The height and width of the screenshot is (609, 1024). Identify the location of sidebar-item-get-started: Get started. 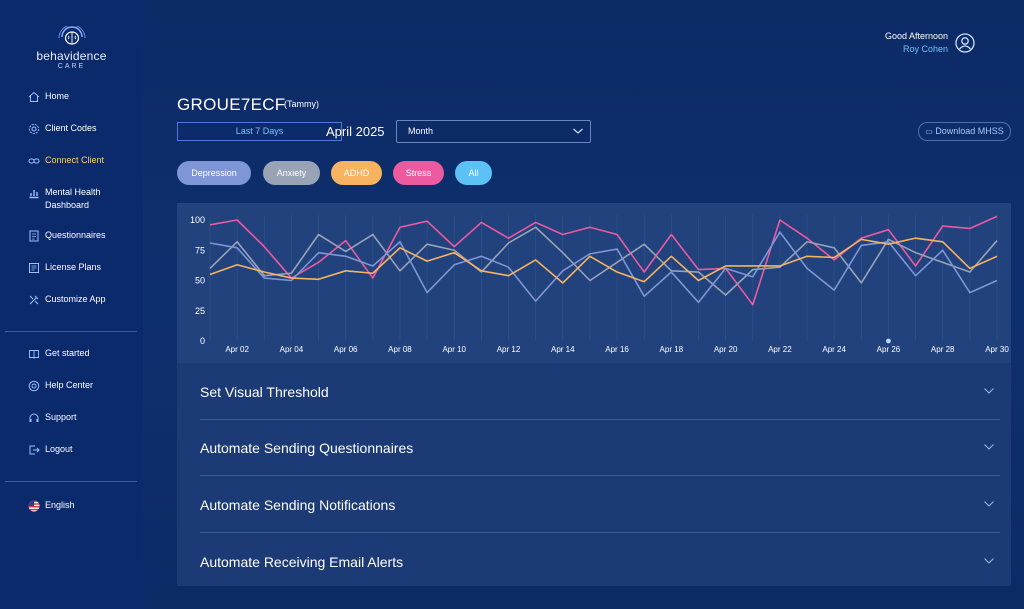
(78, 354).